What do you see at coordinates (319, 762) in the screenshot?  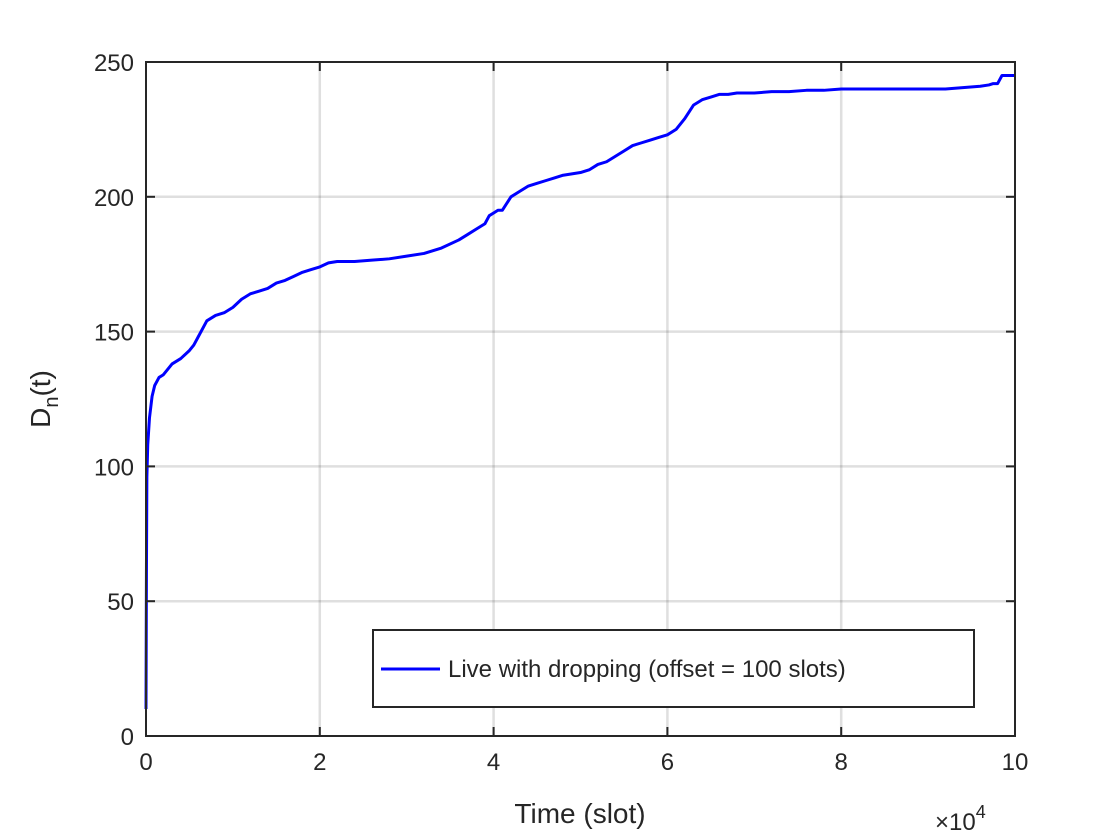 I see `x-tick-label: 2` at bounding box center [319, 762].